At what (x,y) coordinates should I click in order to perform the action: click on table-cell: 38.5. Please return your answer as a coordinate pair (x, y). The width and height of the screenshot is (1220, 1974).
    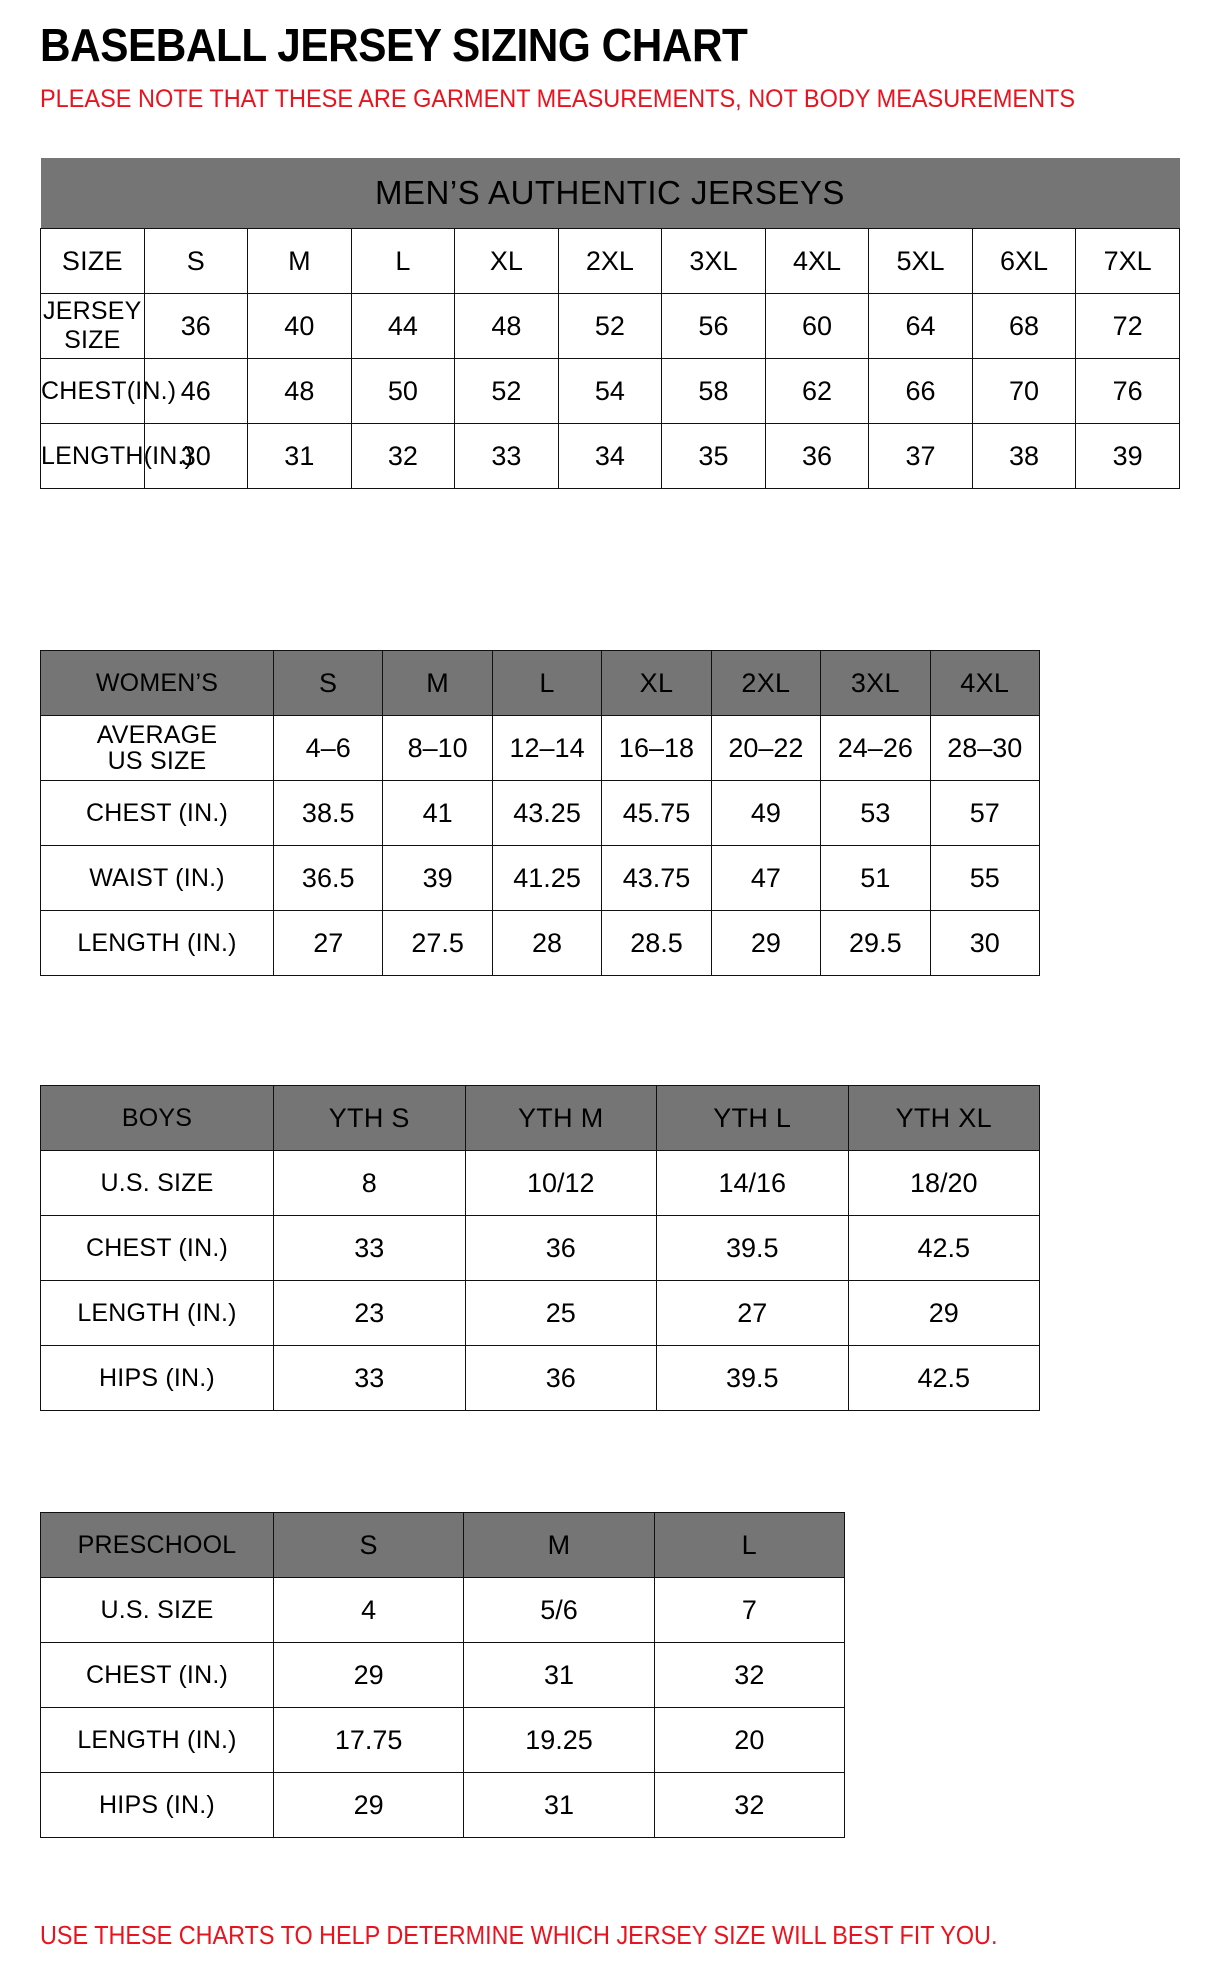
    Looking at the image, I should click on (328, 813).